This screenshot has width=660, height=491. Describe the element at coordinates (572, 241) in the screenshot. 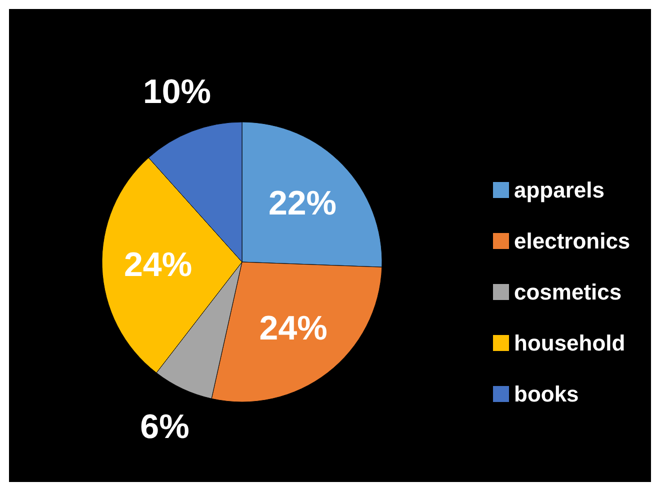

I see `legend-label: electronics` at that location.